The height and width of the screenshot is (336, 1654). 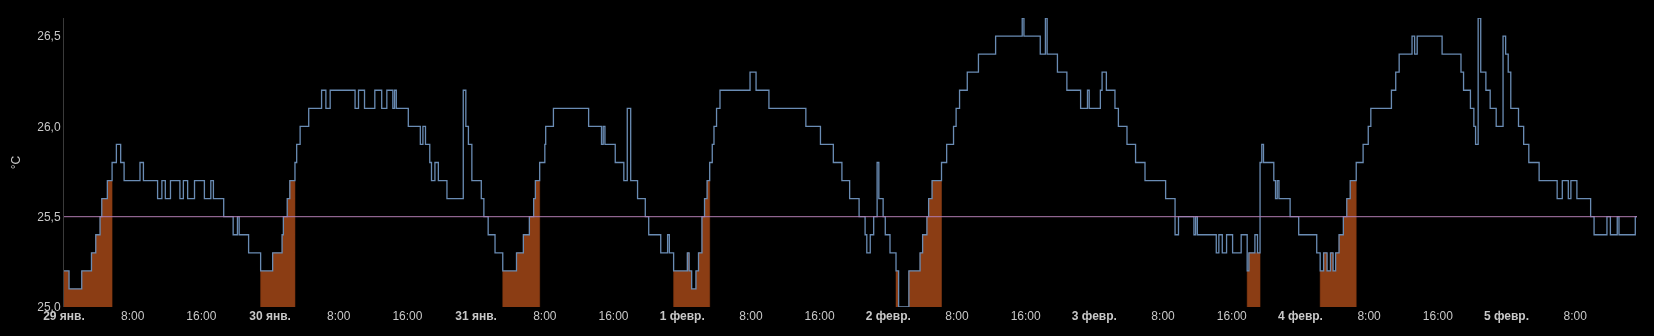 What do you see at coordinates (1300, 316) in the screenshot?
I see `x-tick-label: 4 февр.` at bounding box center [1300, 316].